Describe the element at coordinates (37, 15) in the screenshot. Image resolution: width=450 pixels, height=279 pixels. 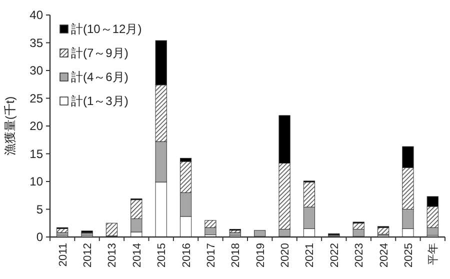
I see `y-tick-label: 40` at that location.